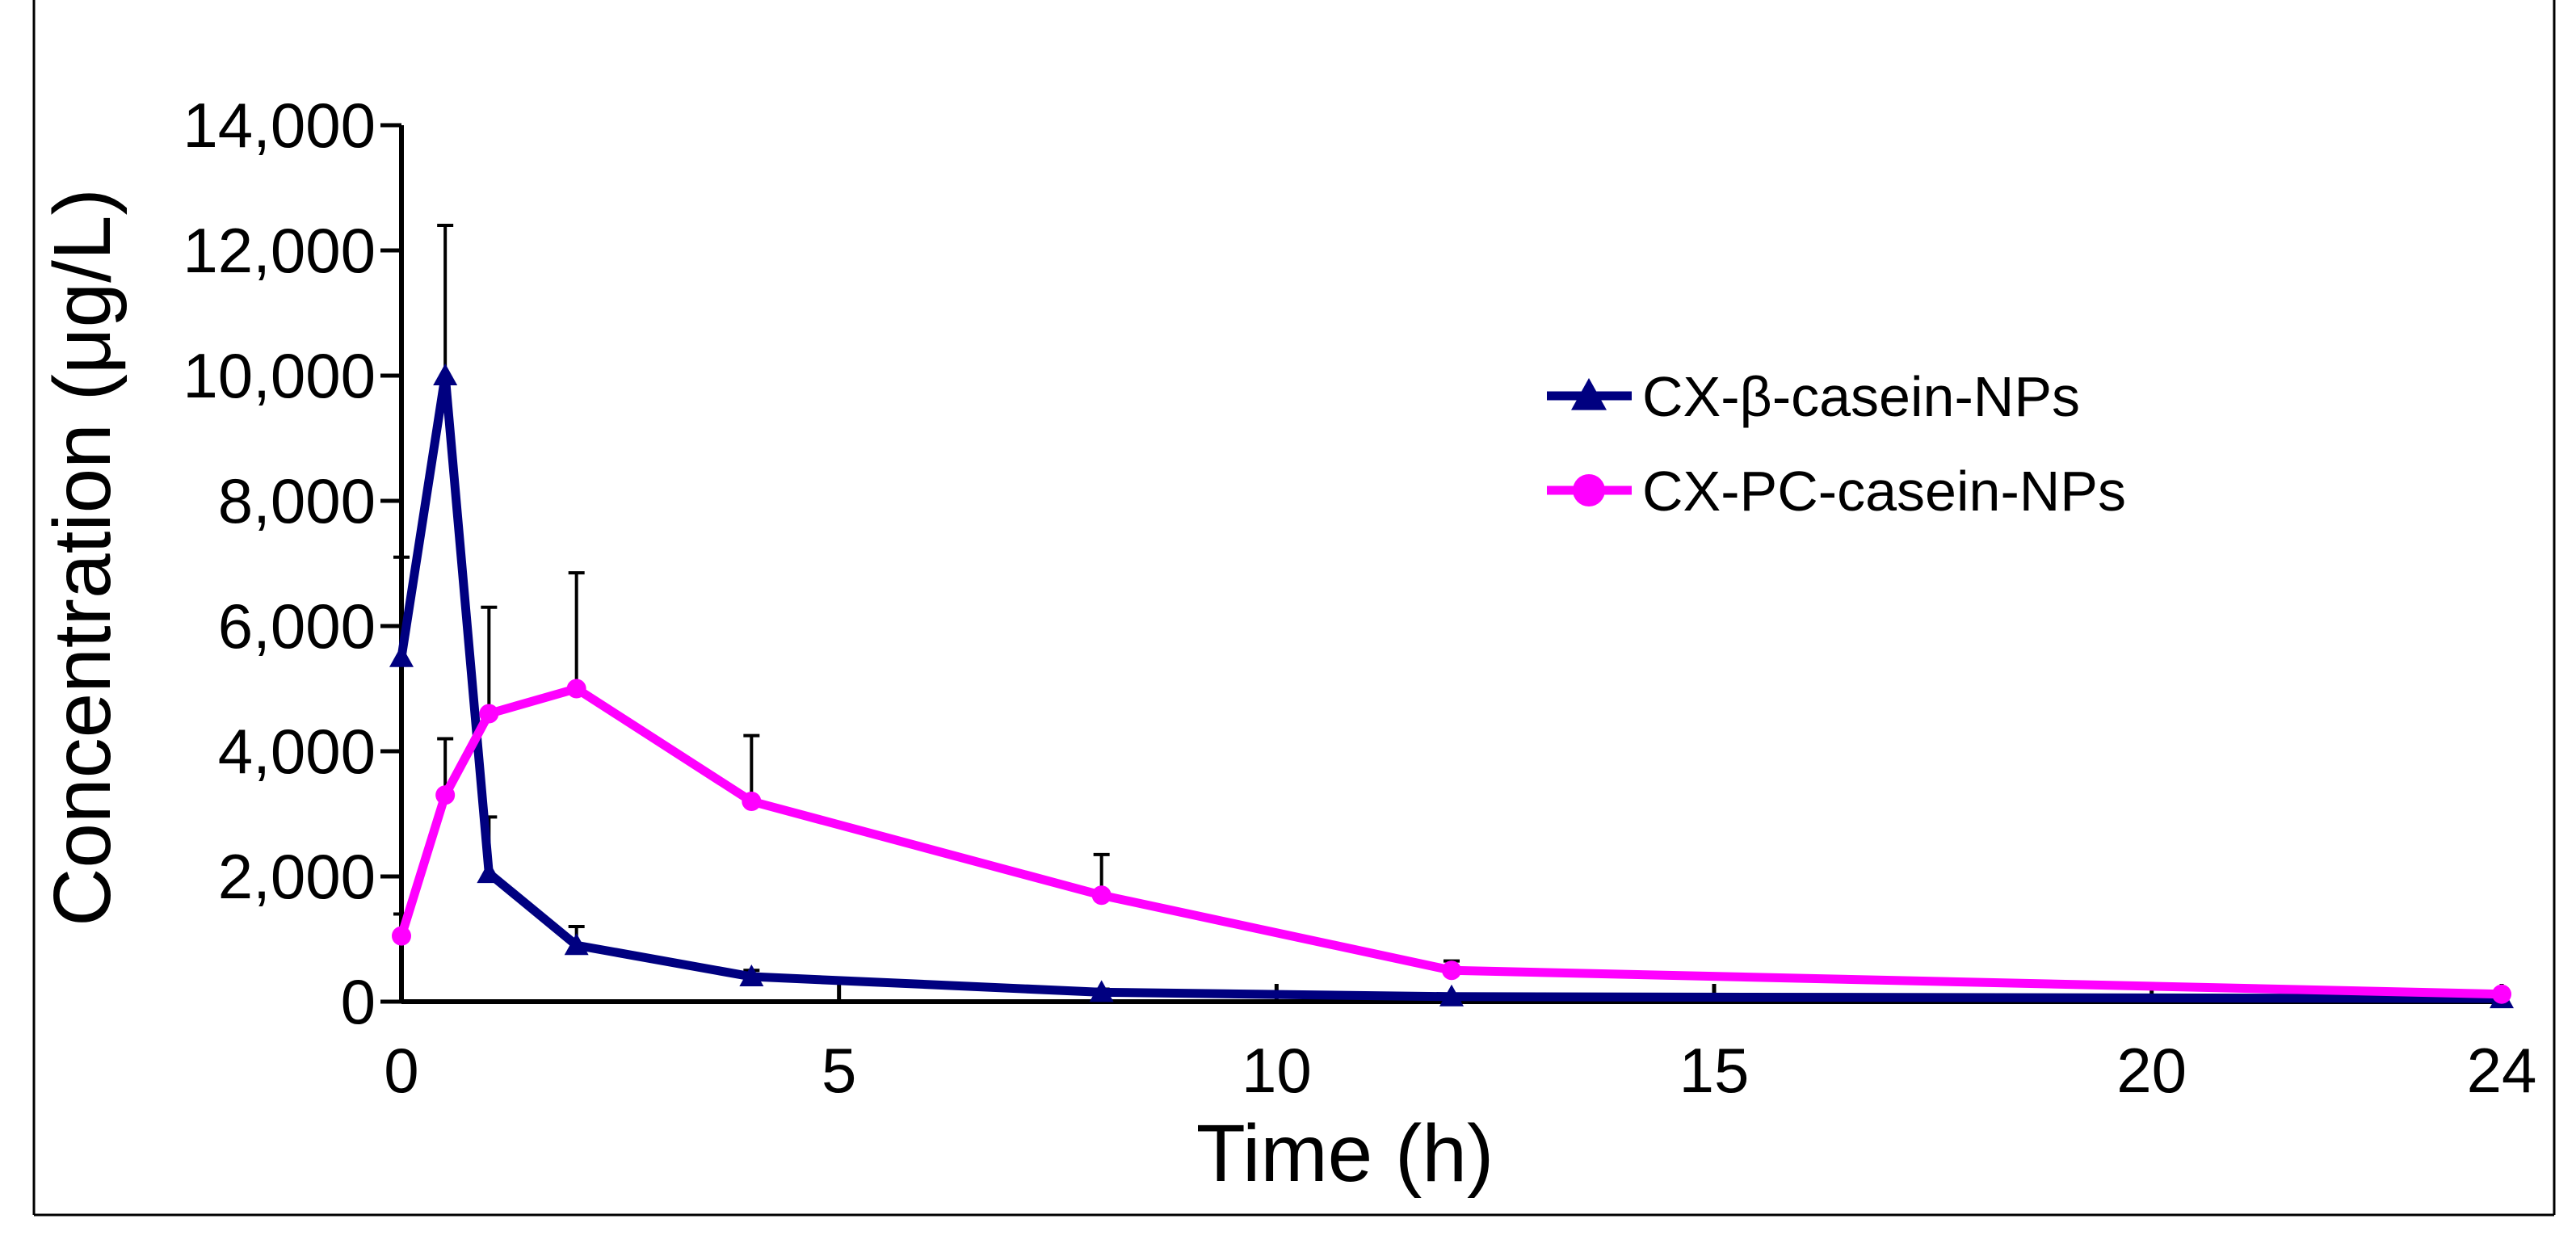  What do you see at coordinates (2151, 1070) in the screenshot?
I see `x-tick-label-20: 20` at bounding box center [2151, 1070].